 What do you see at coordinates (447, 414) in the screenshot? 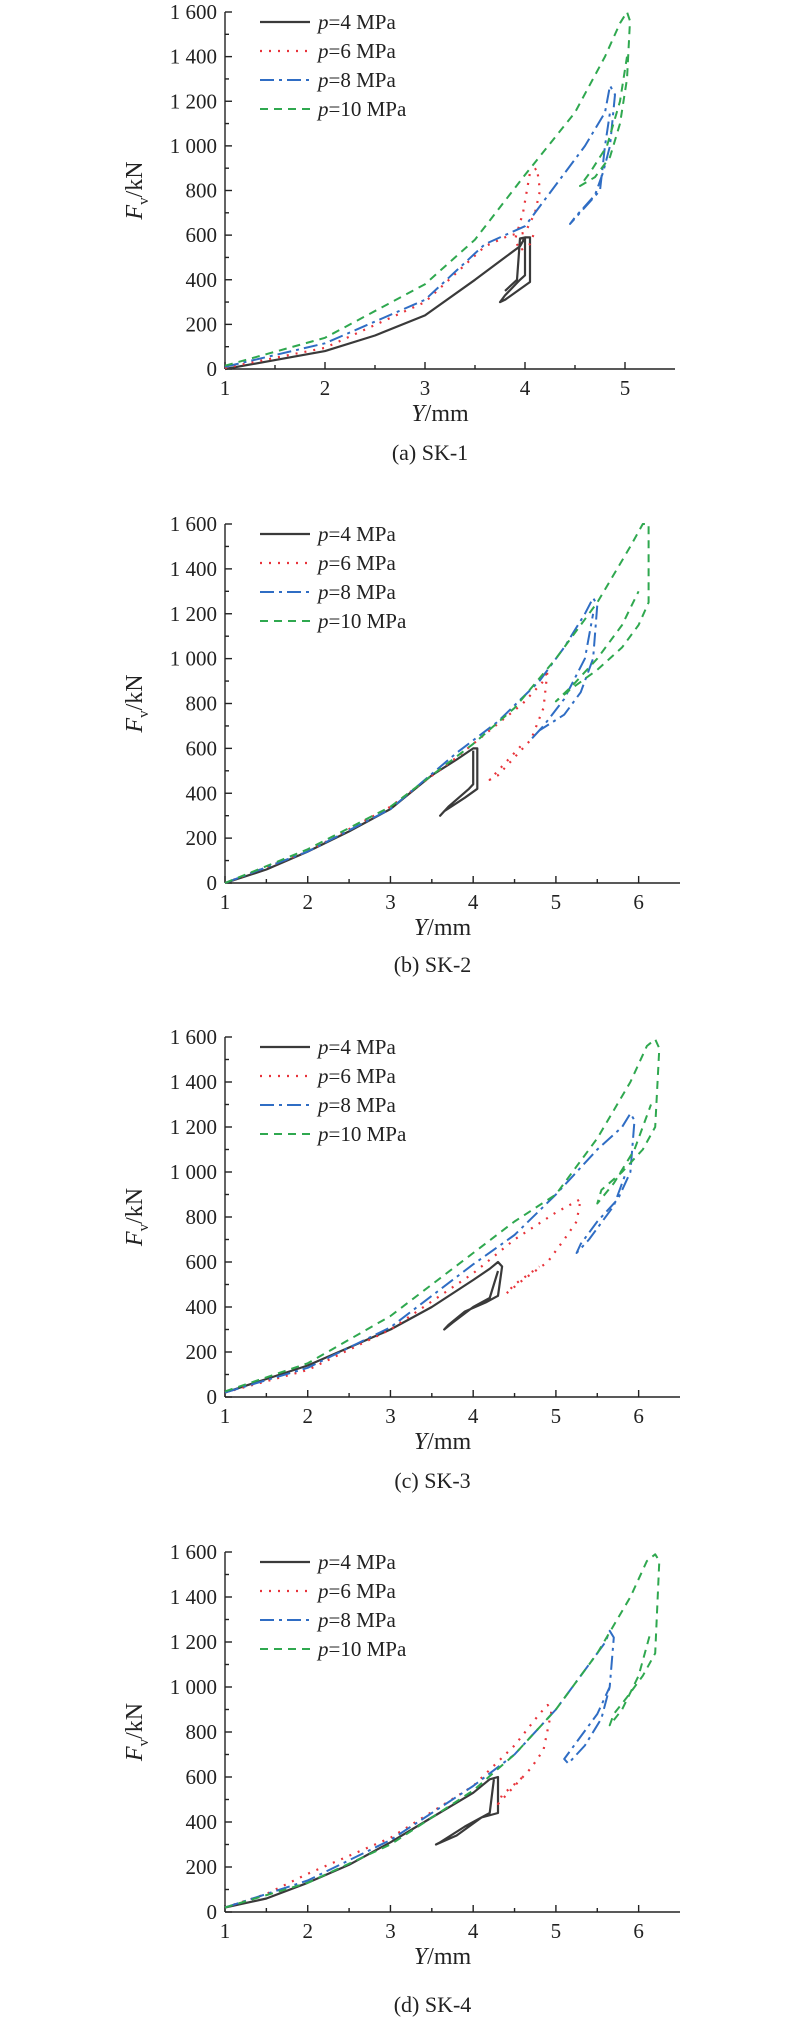
I see `x-axis-title-unit: /mm` at bounding box center [447, 414].